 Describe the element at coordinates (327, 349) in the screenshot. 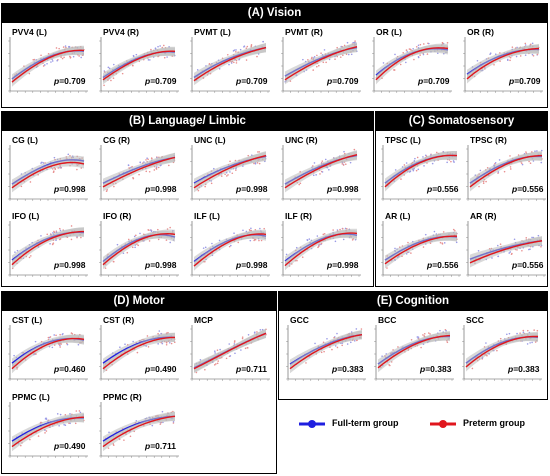

I see `chart-panel: GCC p=0.383` at that location.